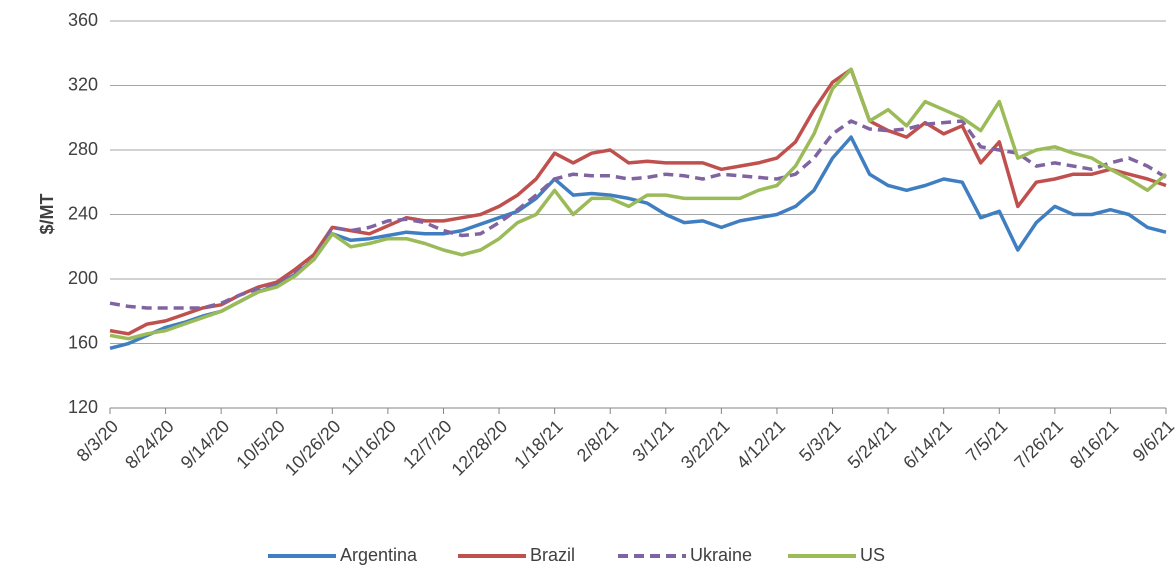 The height and width of the screenshot is (573, 1176). Describe the element at coordinates (480, 448) in the screenshot. I see `x-tick-label: 12/28/20` at that location.